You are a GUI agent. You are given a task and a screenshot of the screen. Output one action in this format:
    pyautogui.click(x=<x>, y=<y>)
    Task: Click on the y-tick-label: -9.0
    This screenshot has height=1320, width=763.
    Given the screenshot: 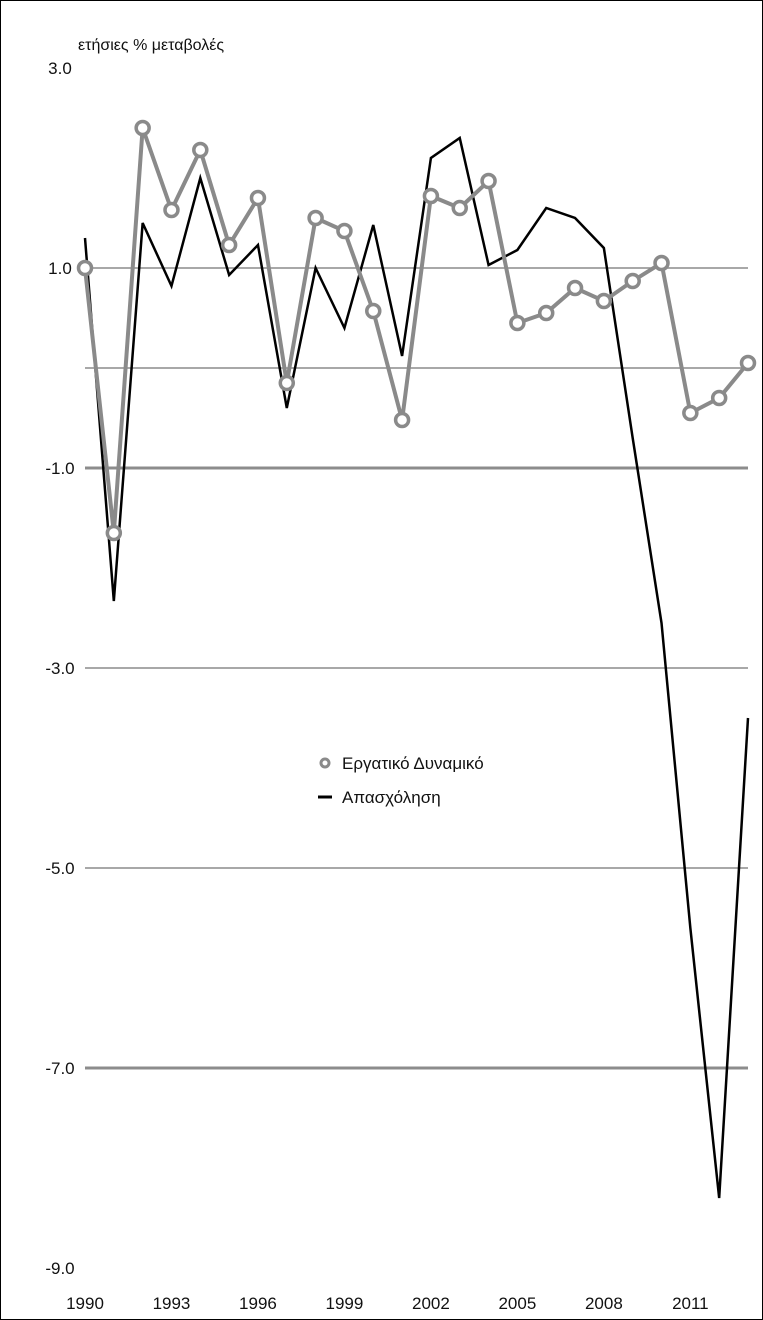 What is the action you would take?
    pyautogui.click(x=59, y=1268)
    